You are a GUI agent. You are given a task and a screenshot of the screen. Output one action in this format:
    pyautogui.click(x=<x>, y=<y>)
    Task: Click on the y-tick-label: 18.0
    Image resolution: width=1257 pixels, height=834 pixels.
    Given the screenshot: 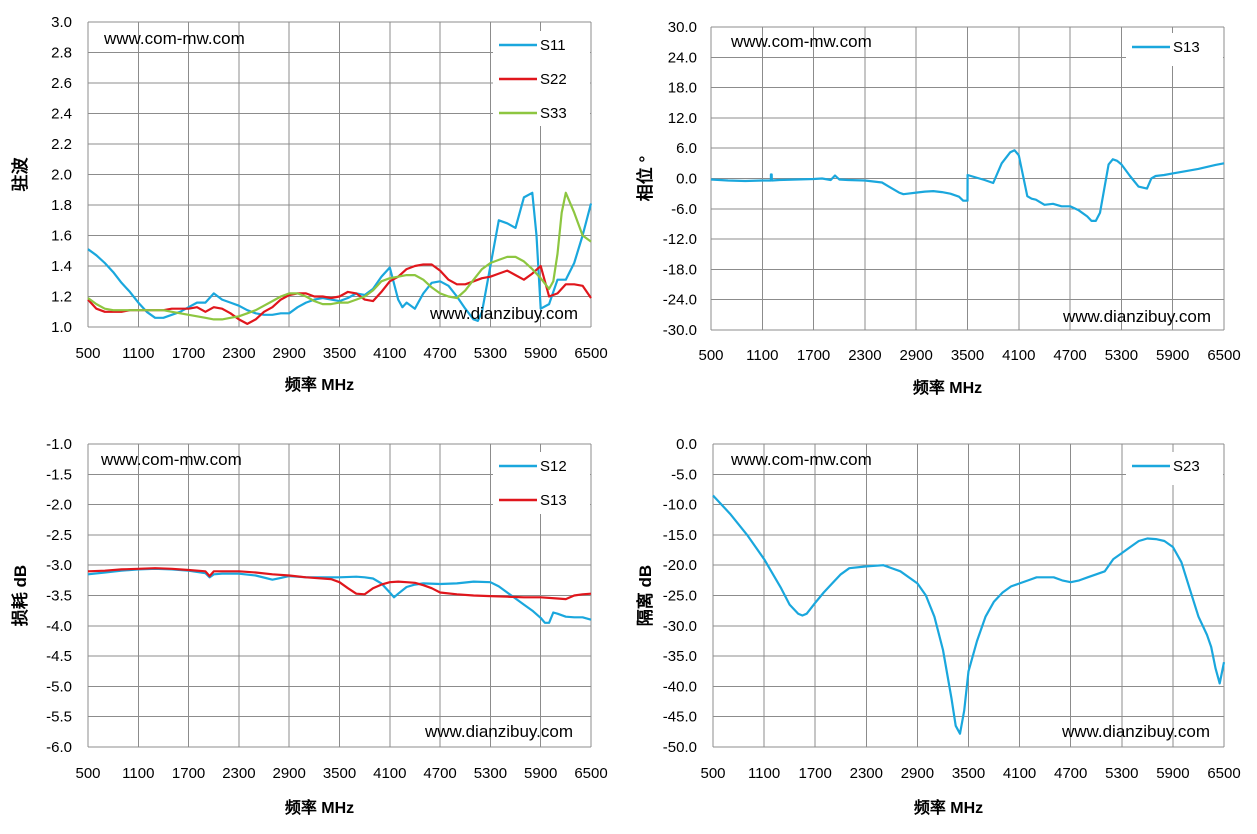 What is the action you would take?
    pyautogui.click(x=682, y=88)
    